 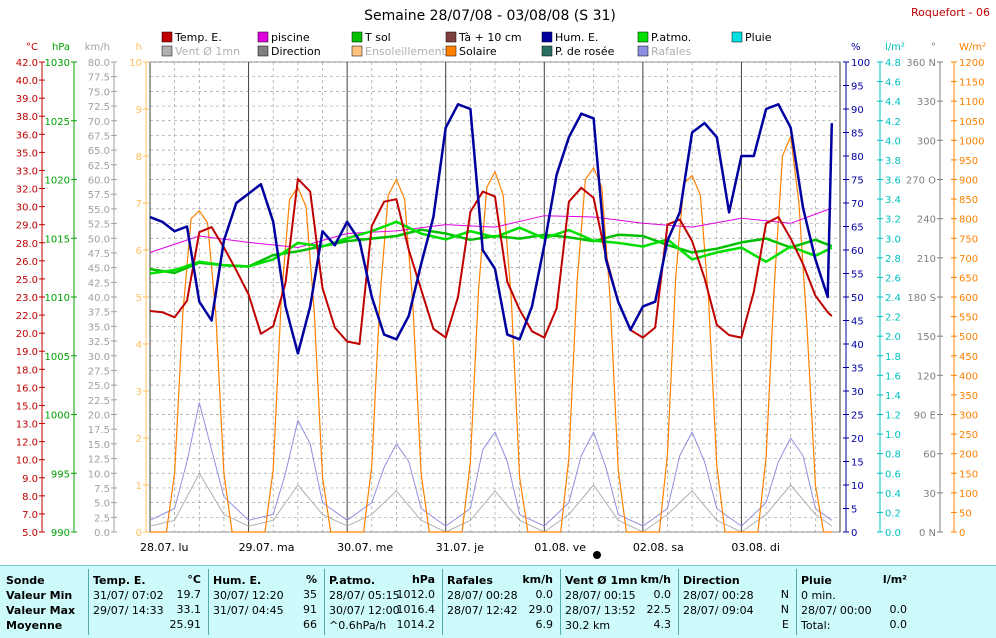 What do you see at coordinates (972, 47) in the screenshot?
I see `solar-axis-unit: W/m²` at bounding box center [972, 47].